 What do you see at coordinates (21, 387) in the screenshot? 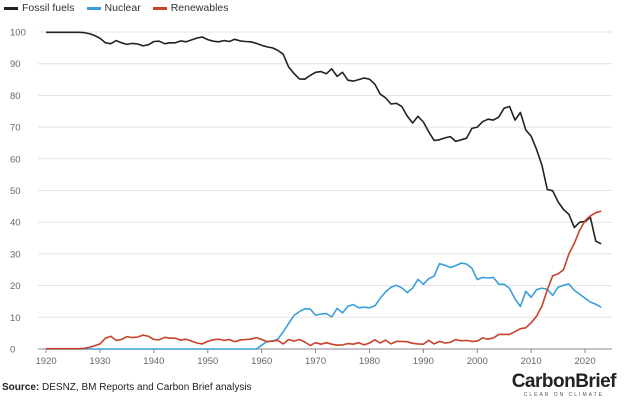
I see `source-label: Source:` at bounding box center [21, 387].